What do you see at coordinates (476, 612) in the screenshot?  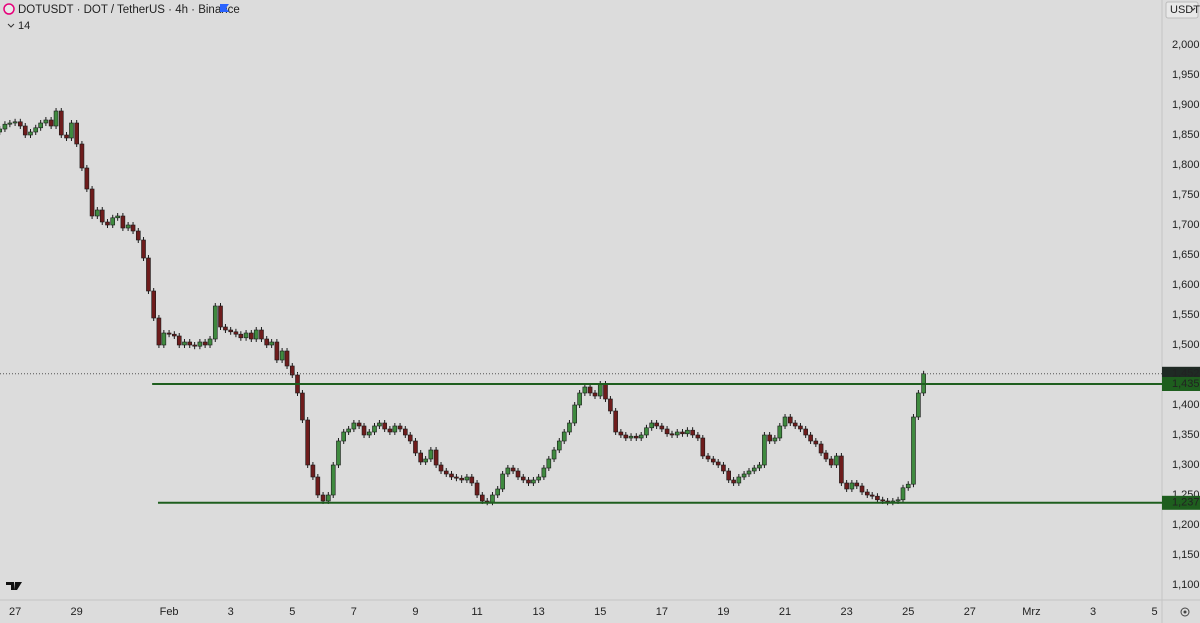 I see `x-tick-label: 11` at bounding box center [476, 612].